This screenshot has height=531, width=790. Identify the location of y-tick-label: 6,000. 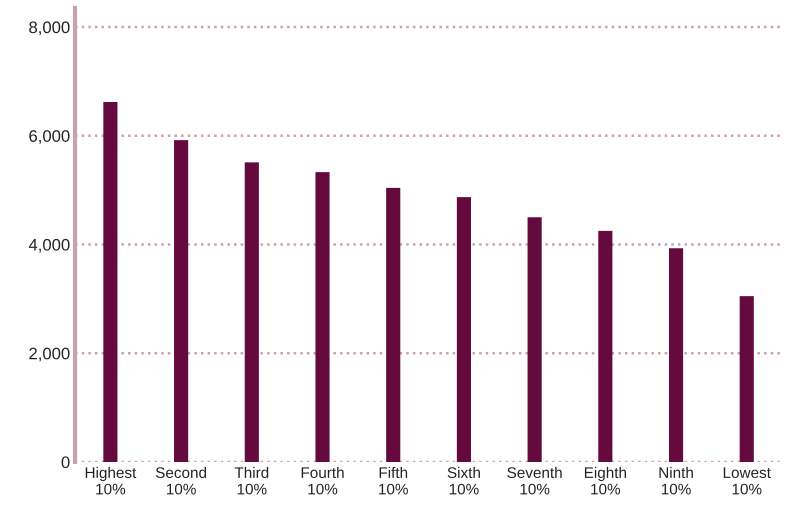
(49, 137).